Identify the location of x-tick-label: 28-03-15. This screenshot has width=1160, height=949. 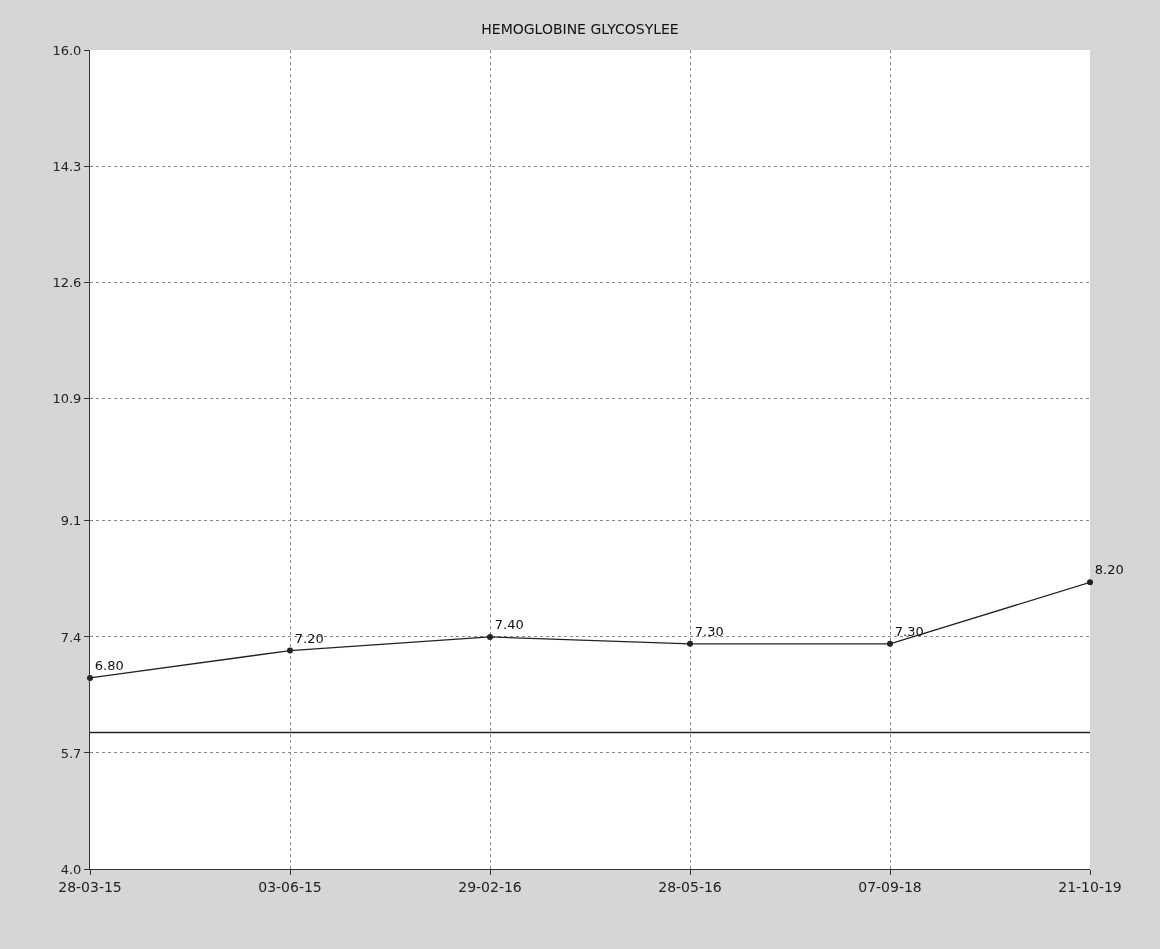
(90, 886).